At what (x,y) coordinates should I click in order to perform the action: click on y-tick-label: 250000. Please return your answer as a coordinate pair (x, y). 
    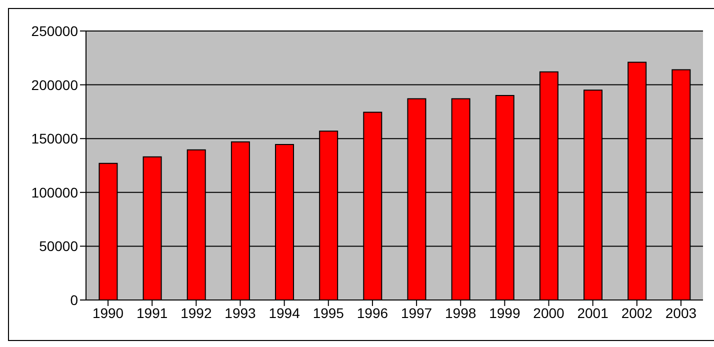
    Looking at the image, I should click on (54, 30).